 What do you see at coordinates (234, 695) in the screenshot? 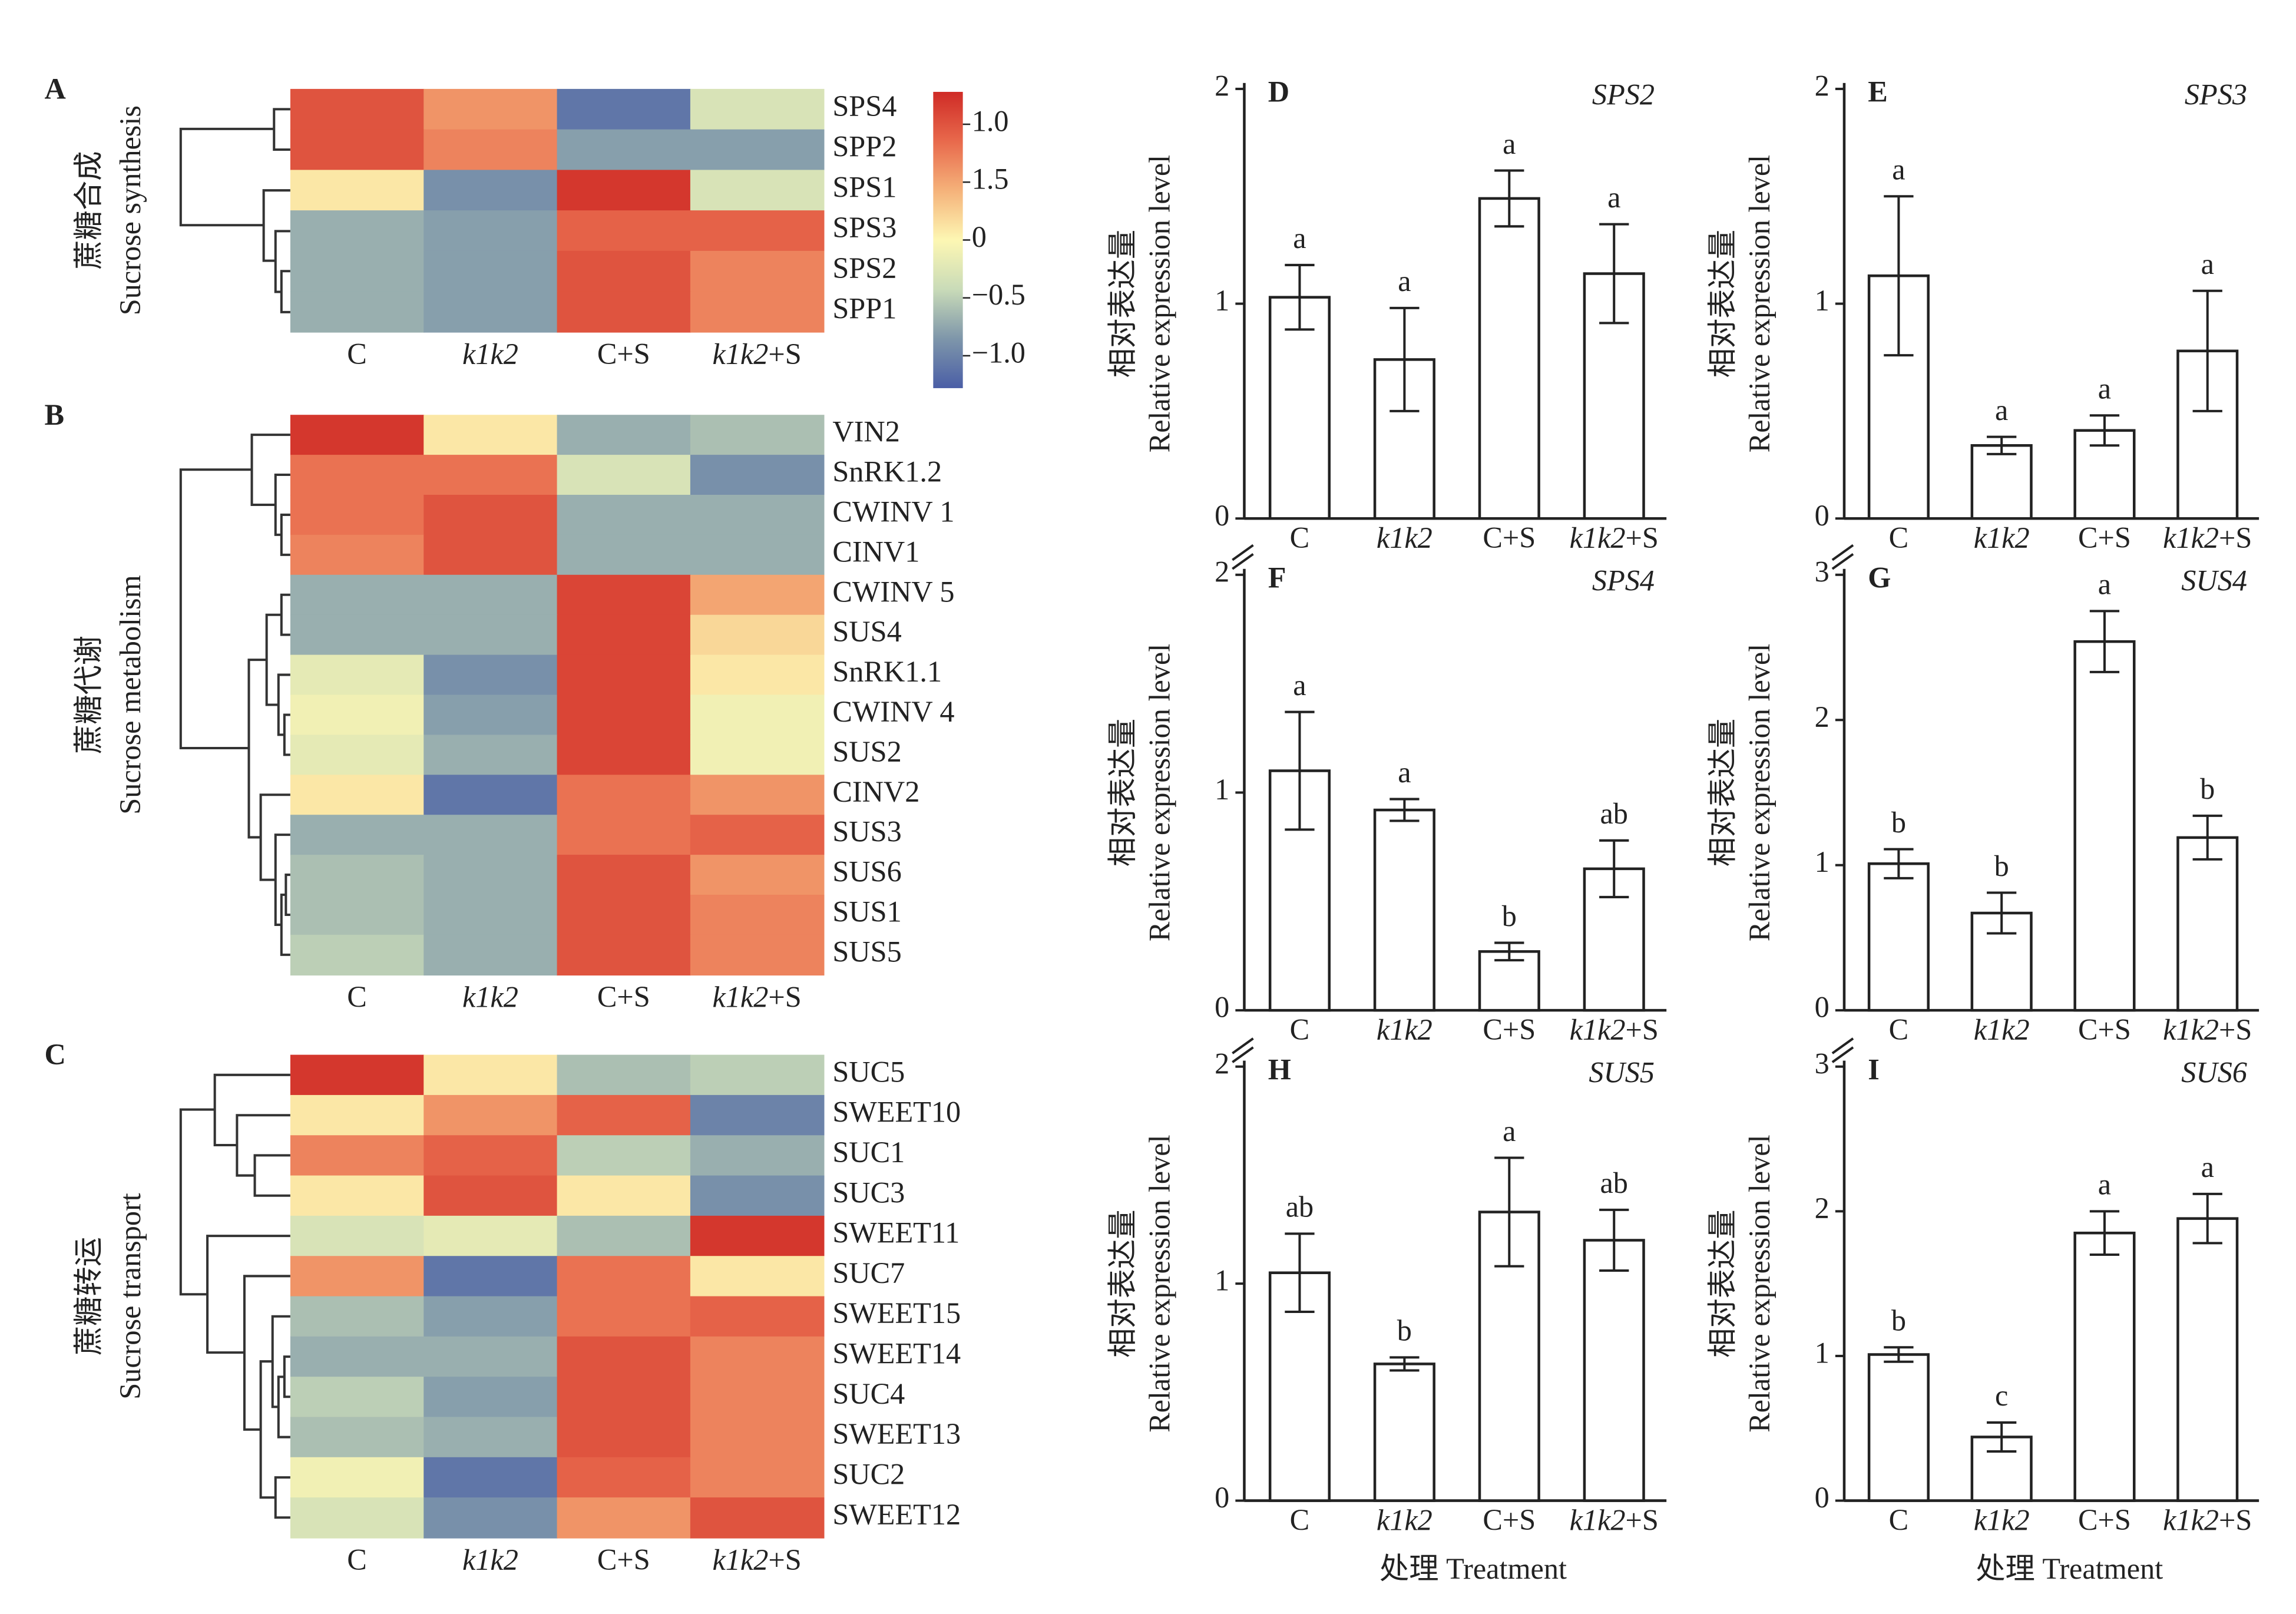
I see `dendrogram-b` at bounding box center [234, 695].